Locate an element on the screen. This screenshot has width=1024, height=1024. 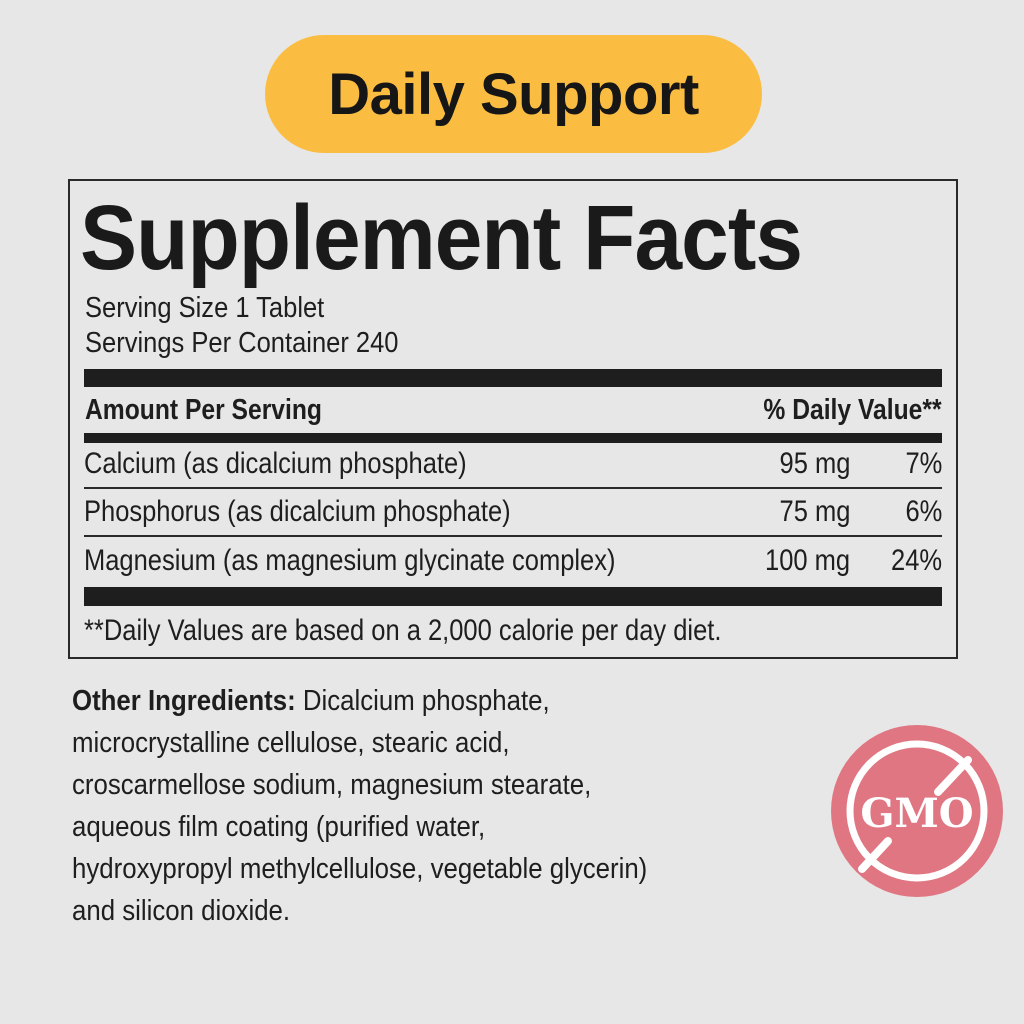
no-gmo-icon: GMO is located at coordinates (917, 811).